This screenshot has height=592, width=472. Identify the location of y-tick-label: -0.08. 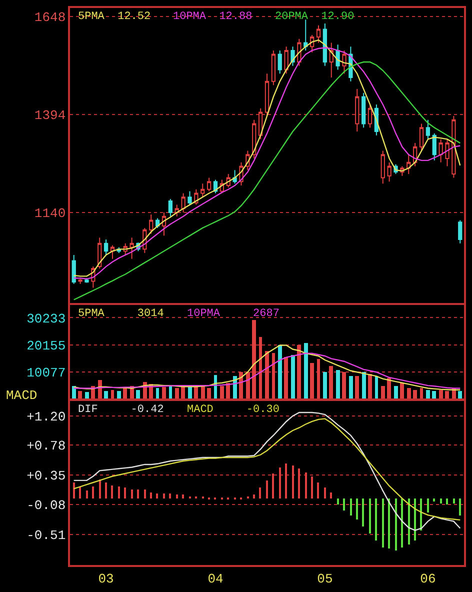
(46, 506).